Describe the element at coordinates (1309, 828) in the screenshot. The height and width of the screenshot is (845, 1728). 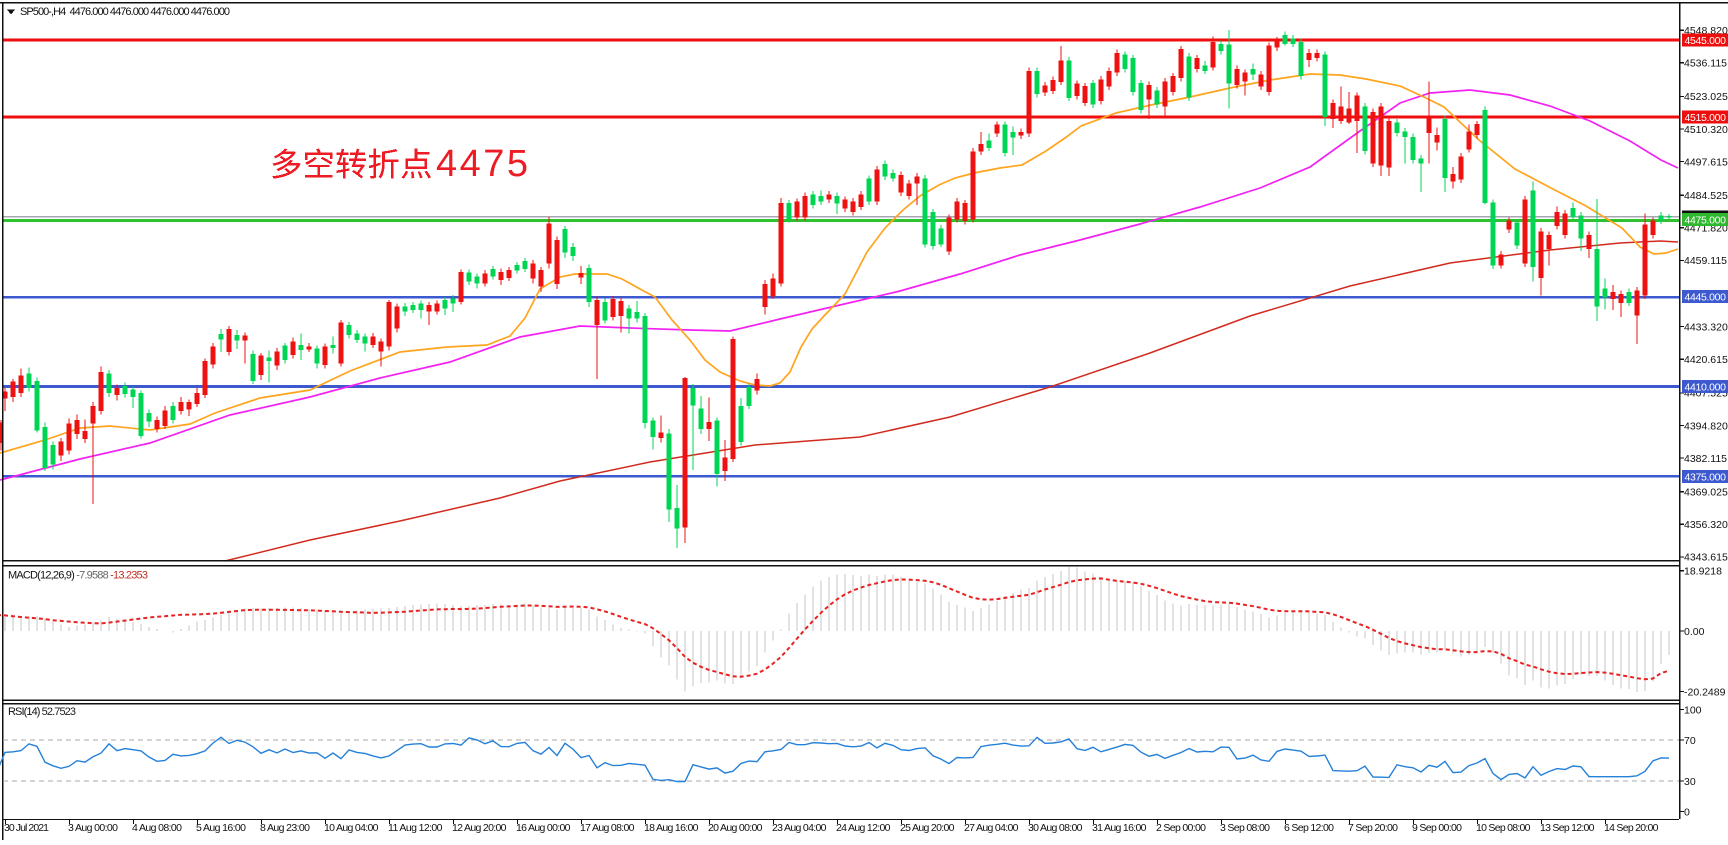
I see `svg-text: 6 Sep 12:00` at that location.